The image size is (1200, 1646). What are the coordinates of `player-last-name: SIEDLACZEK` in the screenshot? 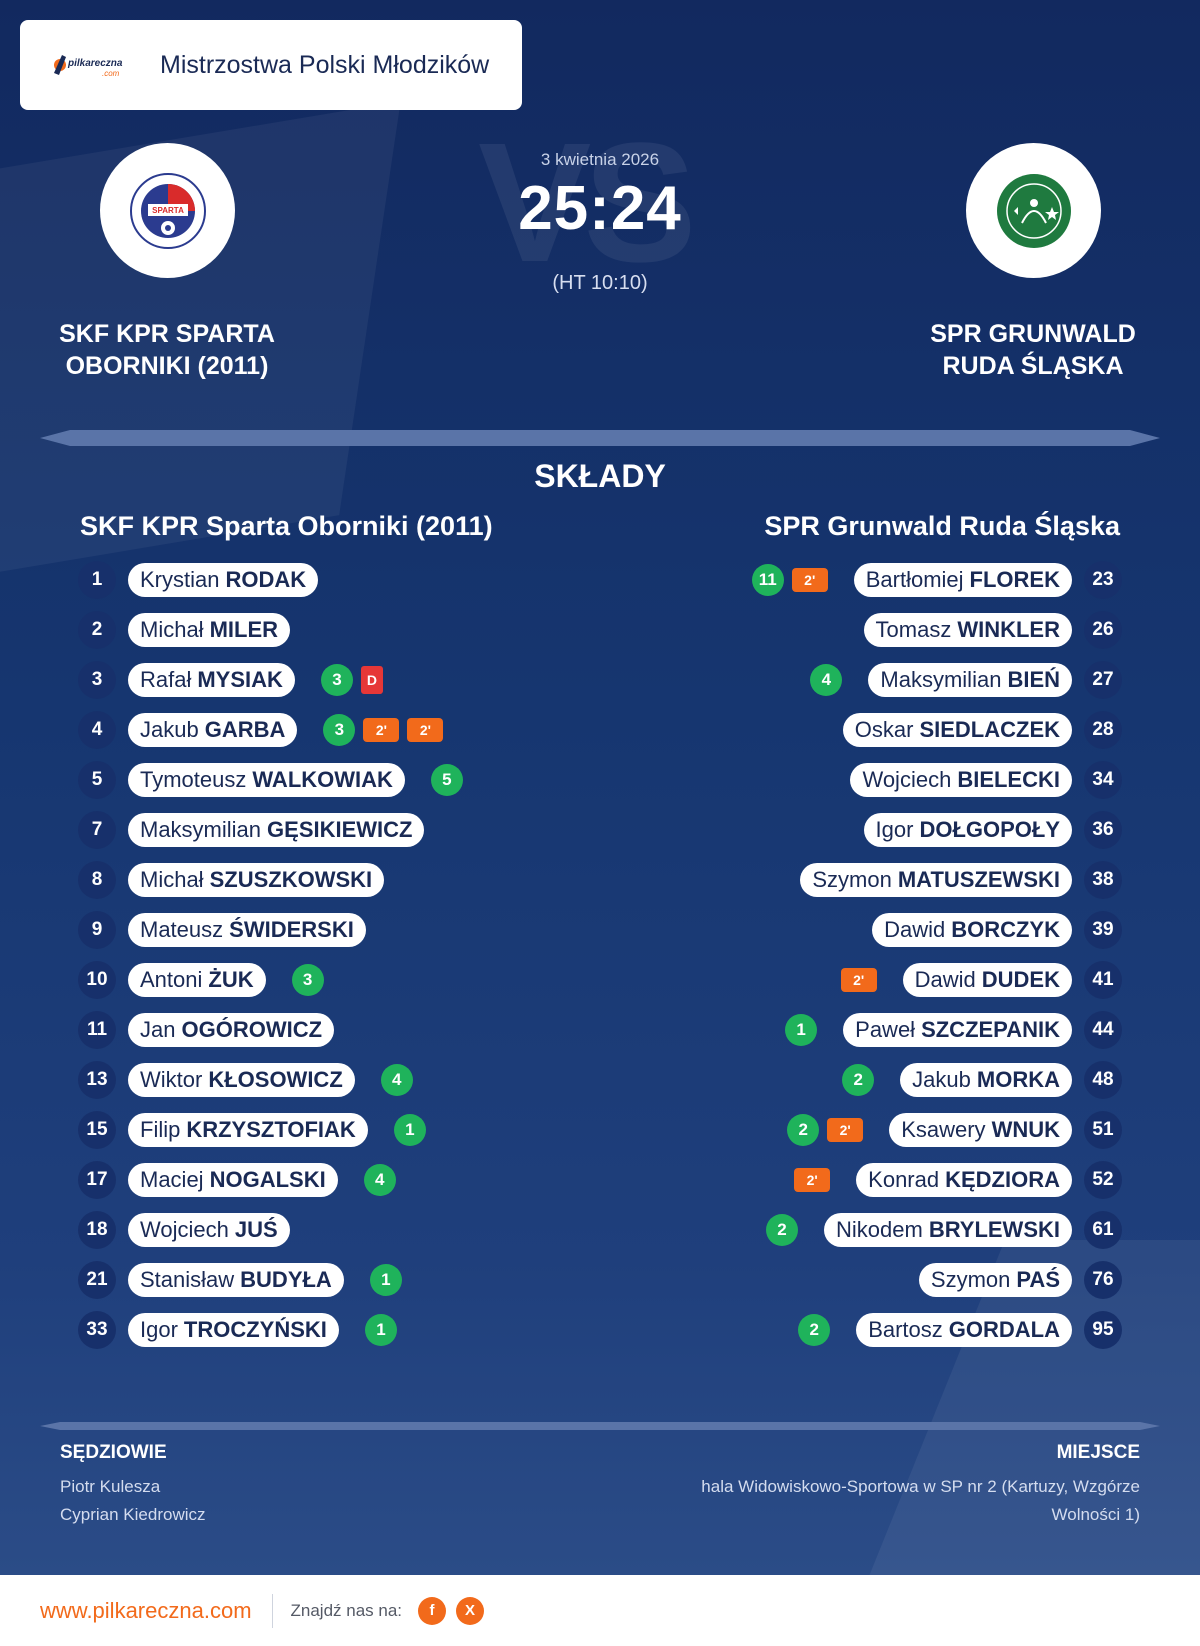 It's located at (989, 729).